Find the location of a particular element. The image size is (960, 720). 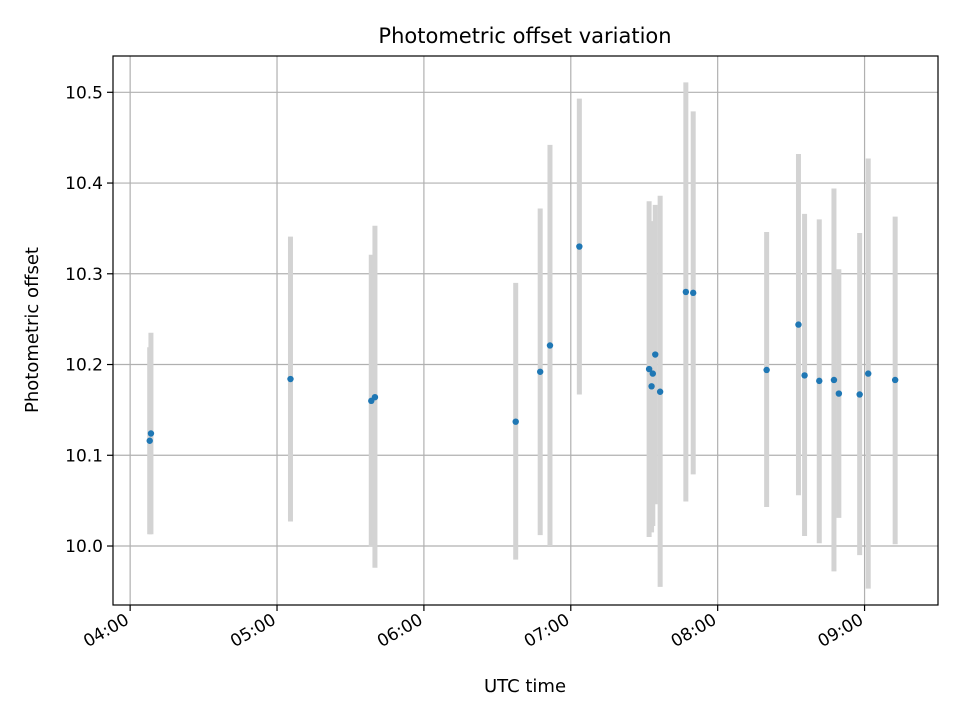

y-axis-label: Photometric offset is located at coordinates (32, 330).